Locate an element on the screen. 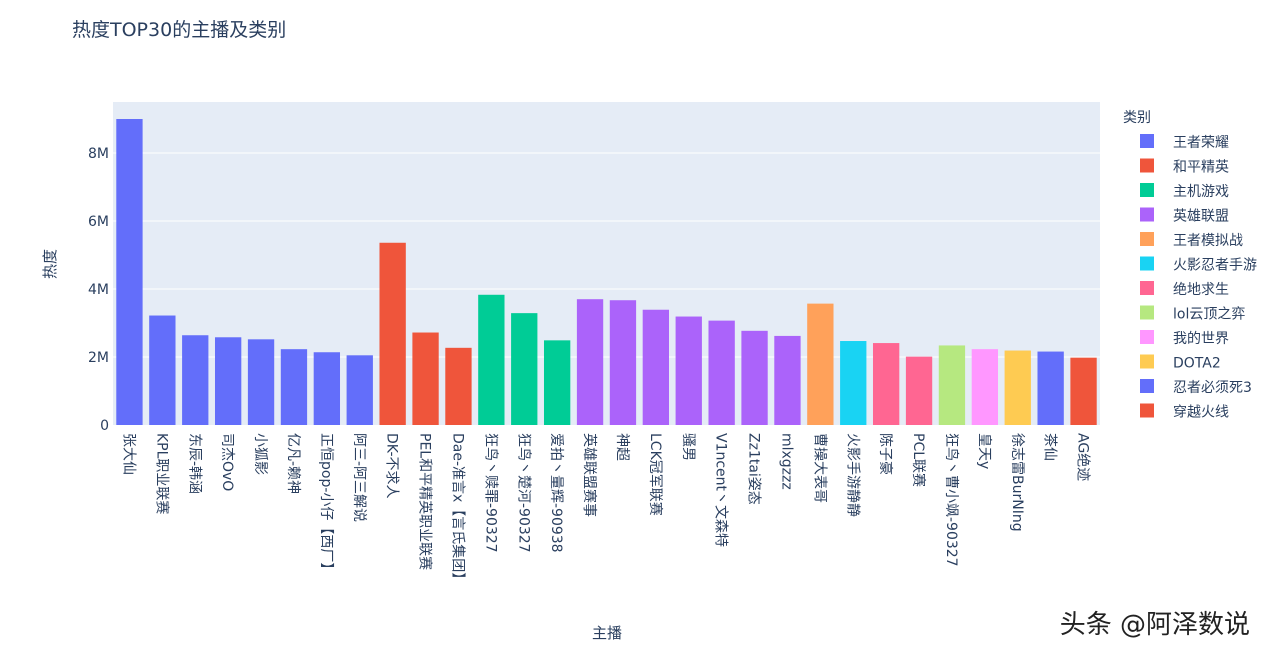 The height and width of the screenshot is (659, 1271). x-tick-label: 正恒pop-小仔【西厂】 is located at coordinates (326, 504).